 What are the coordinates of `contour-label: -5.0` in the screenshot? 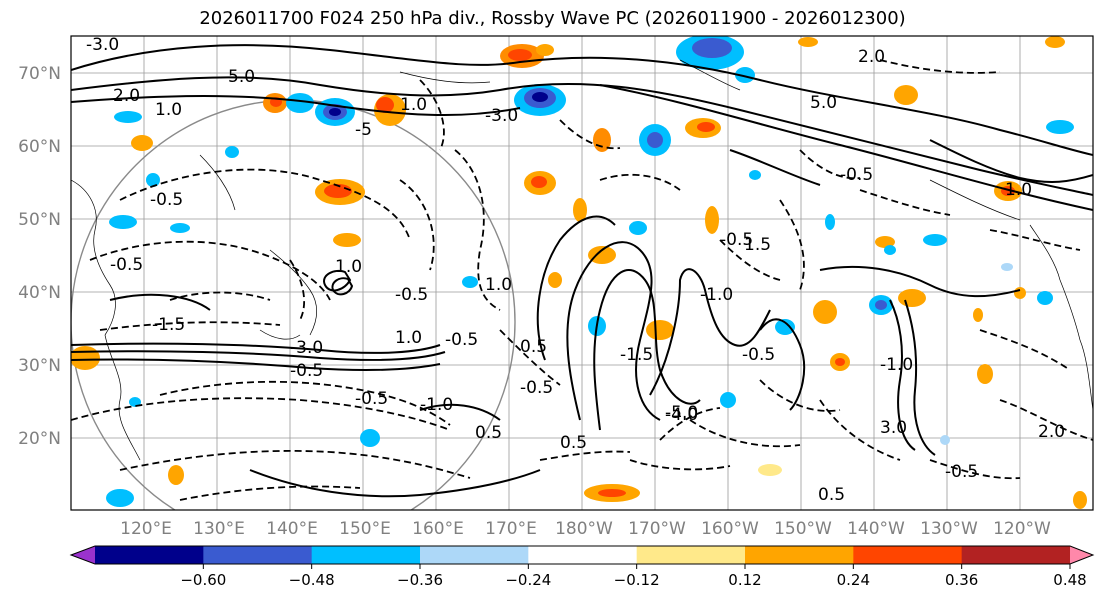 It's located at (681, 413).